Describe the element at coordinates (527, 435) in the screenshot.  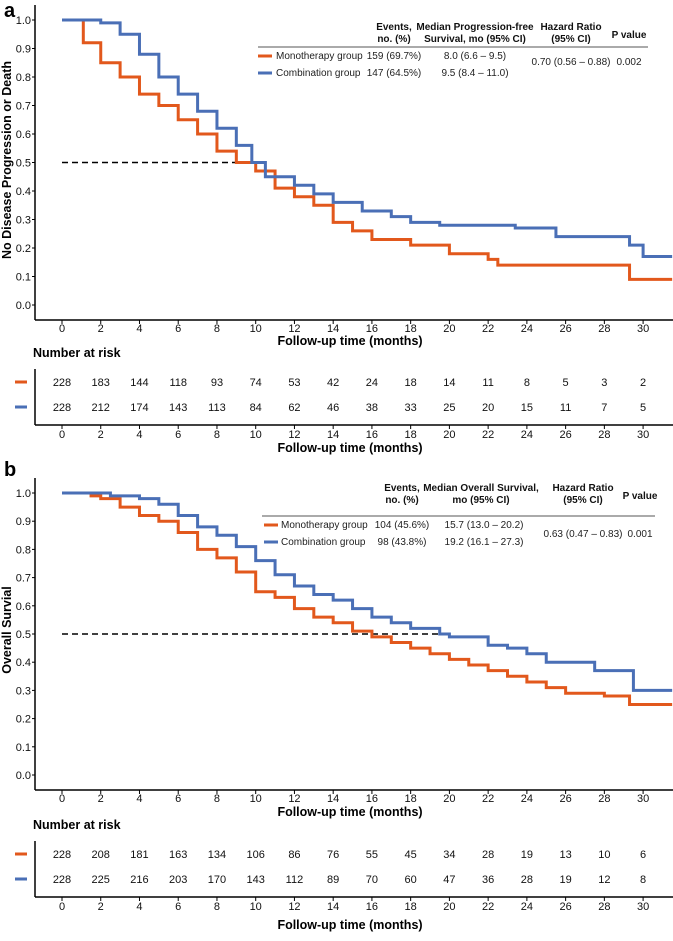
I see `risk-x-tick-label: 24` at that location.